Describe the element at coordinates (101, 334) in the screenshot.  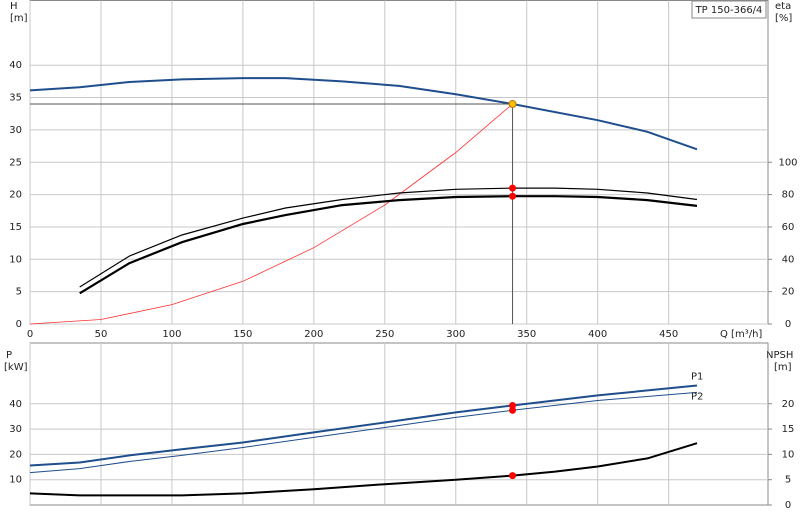
I see `x-tick-label: 50` at that location.